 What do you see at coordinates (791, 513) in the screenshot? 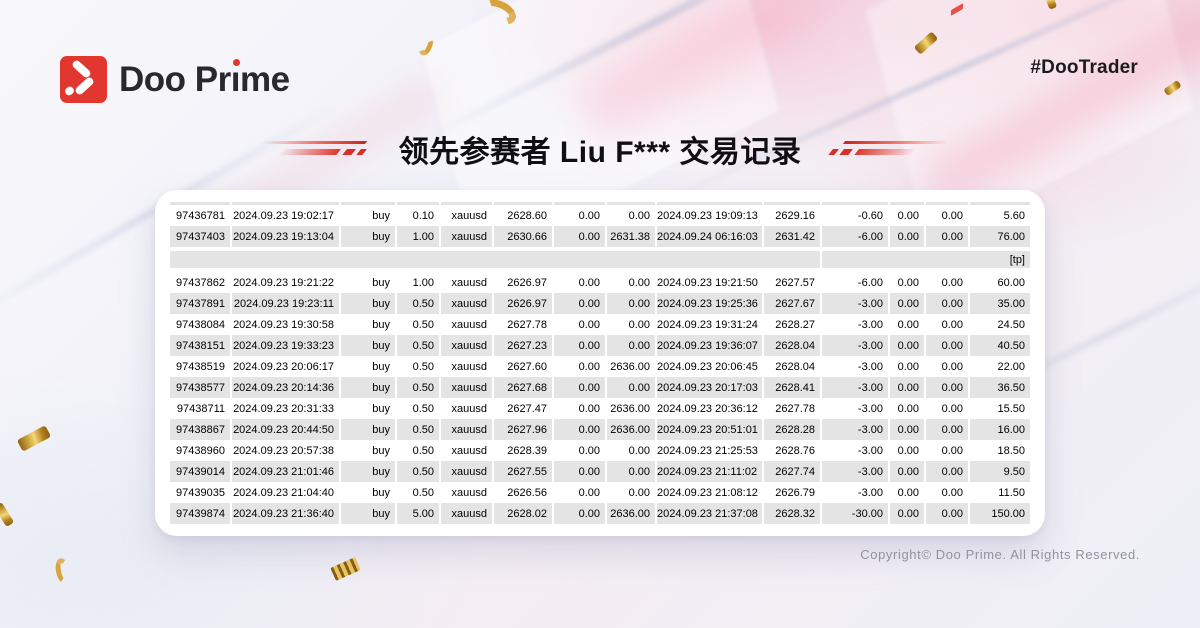
I see `trade-cell: 2628.32` at bounding box center [791, 513].